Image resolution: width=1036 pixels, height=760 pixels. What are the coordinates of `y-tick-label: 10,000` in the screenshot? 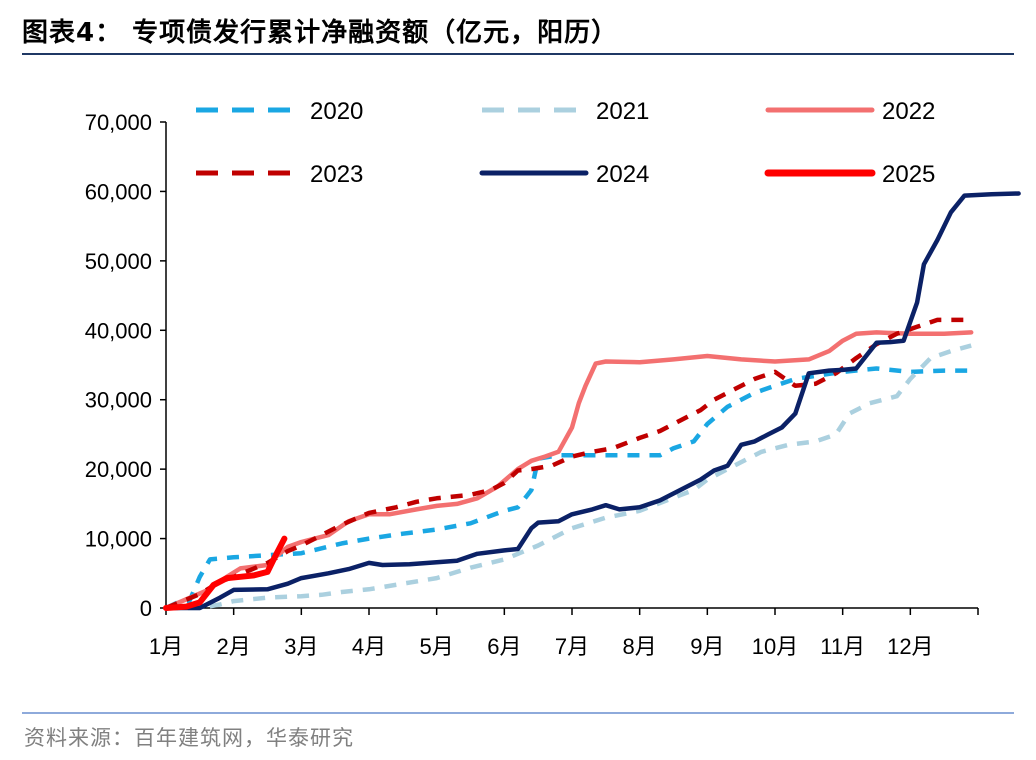 It's located at (118, 539).